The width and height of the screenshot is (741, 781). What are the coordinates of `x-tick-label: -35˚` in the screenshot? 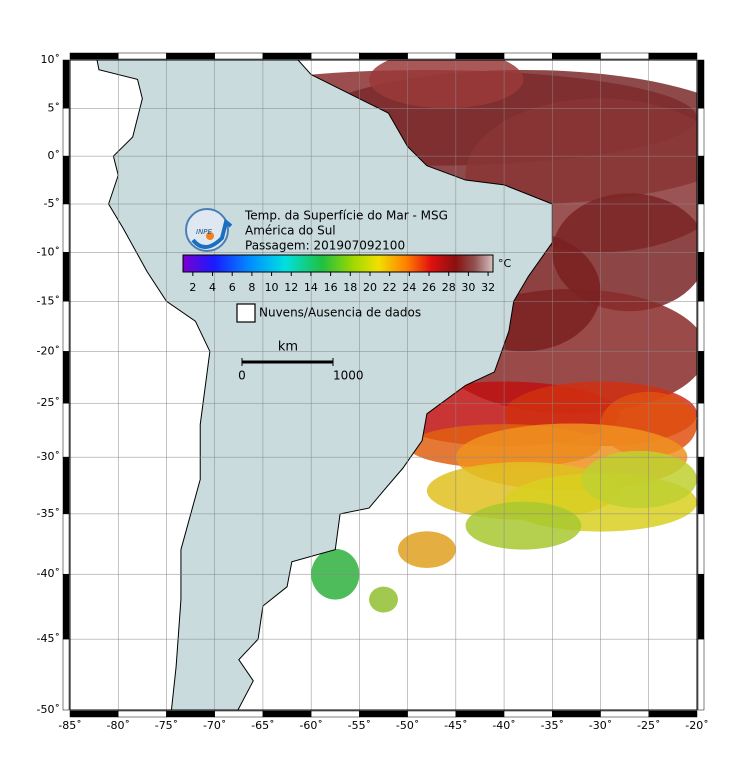 It's located at (552, 725).